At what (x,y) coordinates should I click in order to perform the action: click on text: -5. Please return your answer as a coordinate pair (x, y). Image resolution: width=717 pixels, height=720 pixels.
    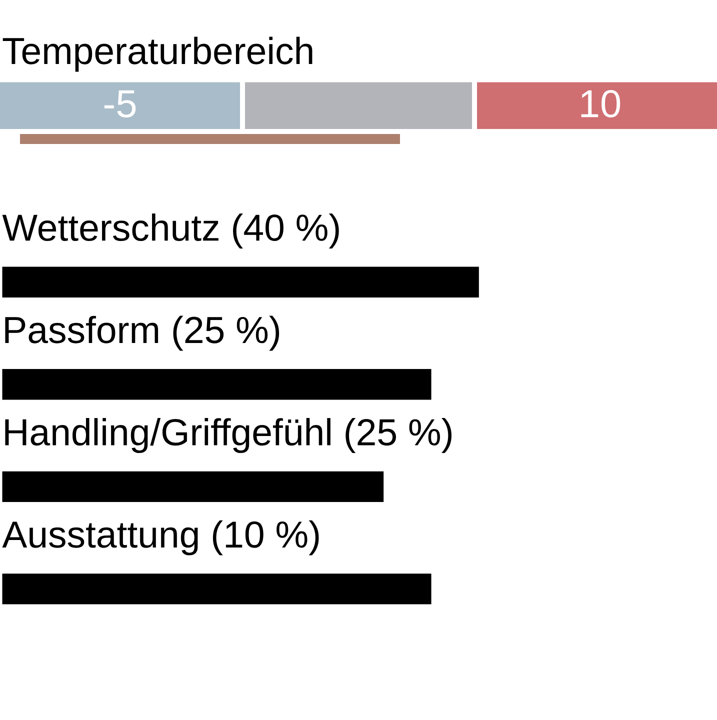
    Looking at the image, I should click on (120, 104).